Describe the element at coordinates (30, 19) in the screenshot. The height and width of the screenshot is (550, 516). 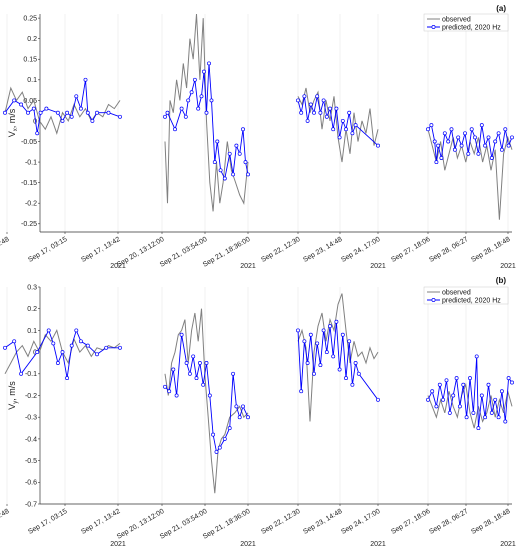
I see `y-tick-label: 0.25` at that location.